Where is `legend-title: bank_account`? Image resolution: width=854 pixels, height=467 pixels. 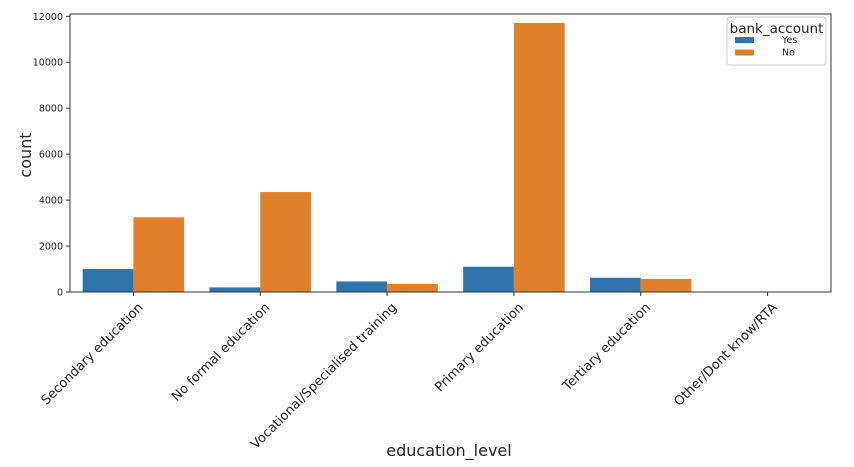 legend-title: bank_account is located at coordinates (777, 29).